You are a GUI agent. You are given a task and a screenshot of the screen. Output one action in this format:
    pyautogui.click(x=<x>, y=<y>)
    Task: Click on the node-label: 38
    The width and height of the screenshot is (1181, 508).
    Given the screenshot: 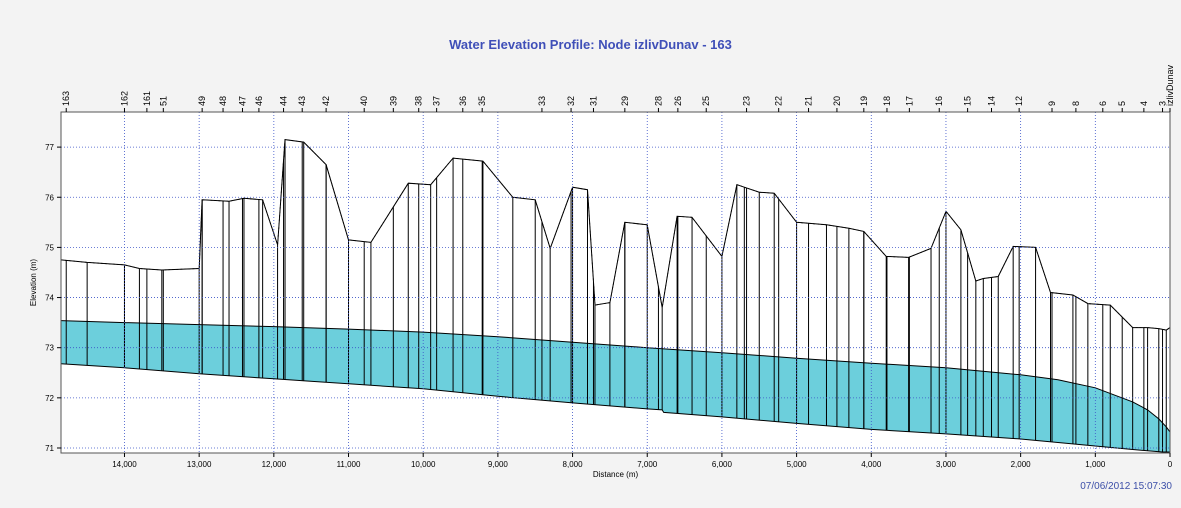 What is the action you would take?
    pyautogui.click(x=419, y=101)
    